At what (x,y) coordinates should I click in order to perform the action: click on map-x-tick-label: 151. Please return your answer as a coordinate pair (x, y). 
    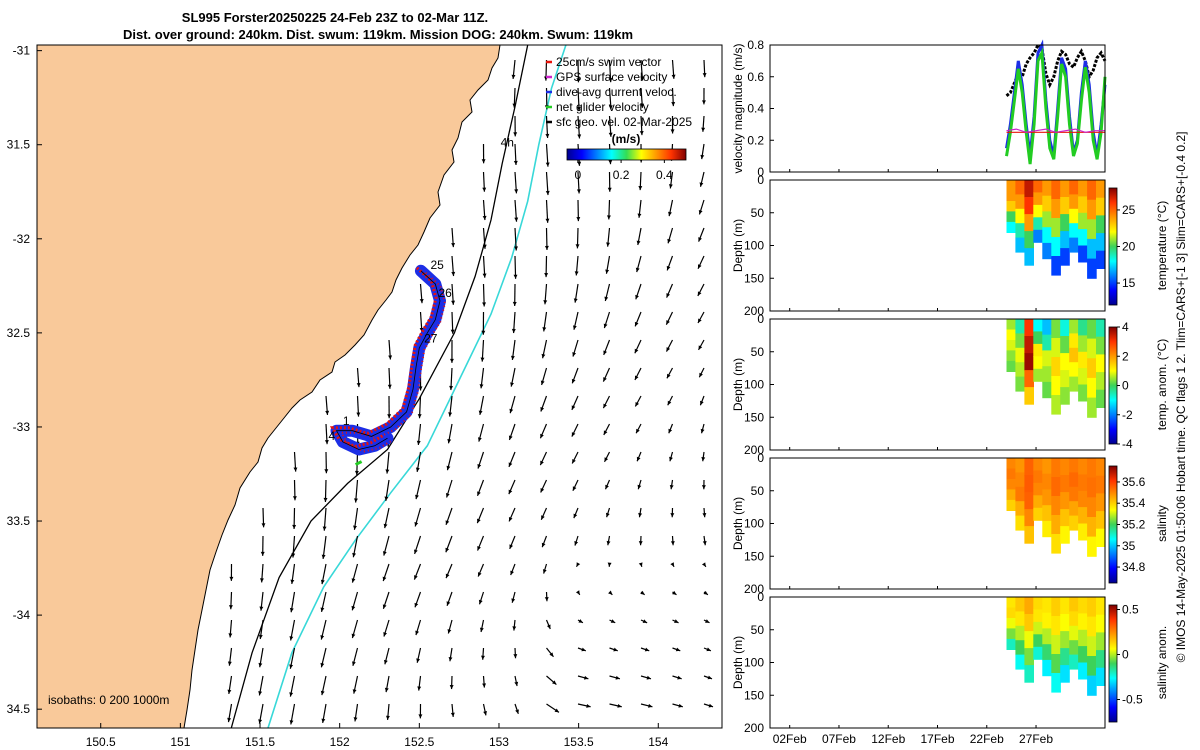
    Looking at the image, I should click on (180, 742).